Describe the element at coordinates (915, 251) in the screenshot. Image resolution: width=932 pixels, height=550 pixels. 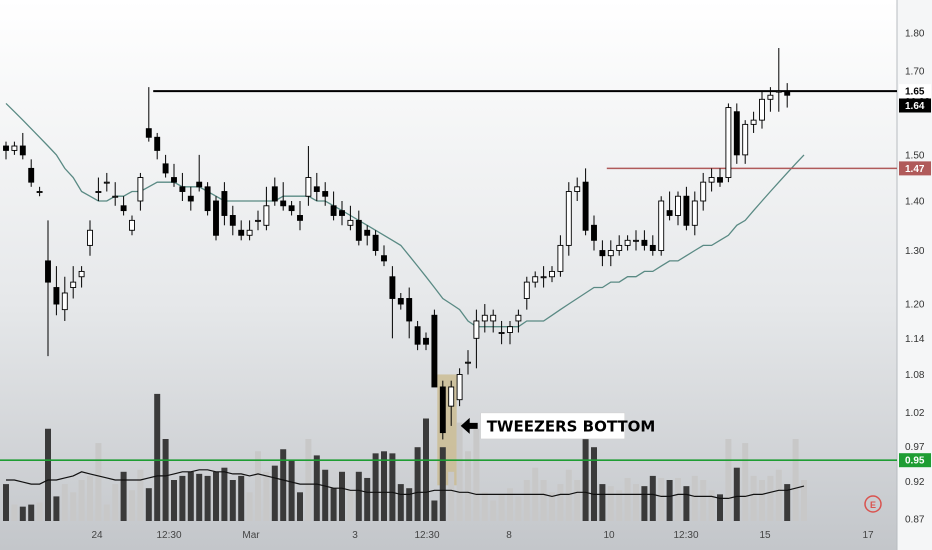
I see `y-tick-label: 1.30` at that location.